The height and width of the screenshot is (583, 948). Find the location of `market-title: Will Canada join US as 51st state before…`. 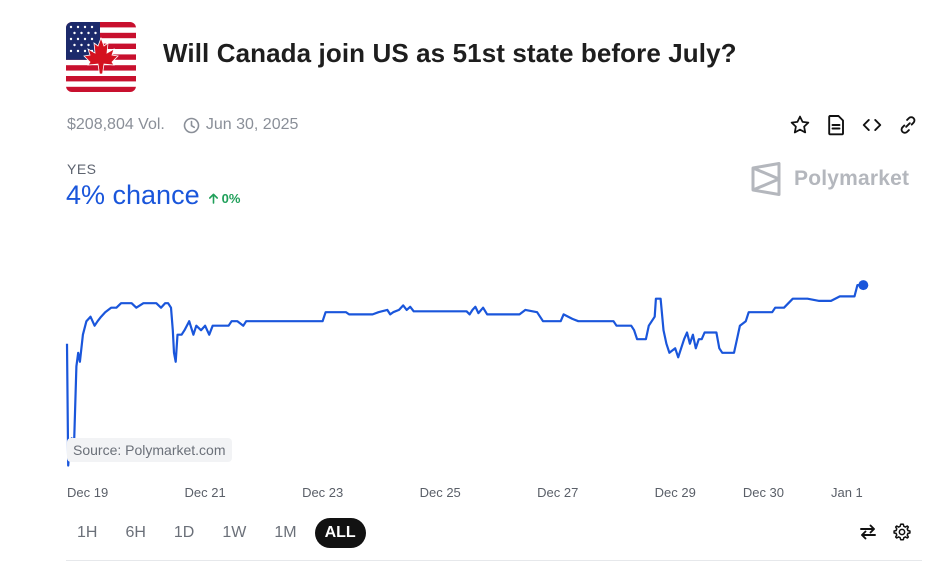

market-title: Will Canada join US as 51st state before… is located at coordinates (450, 53).